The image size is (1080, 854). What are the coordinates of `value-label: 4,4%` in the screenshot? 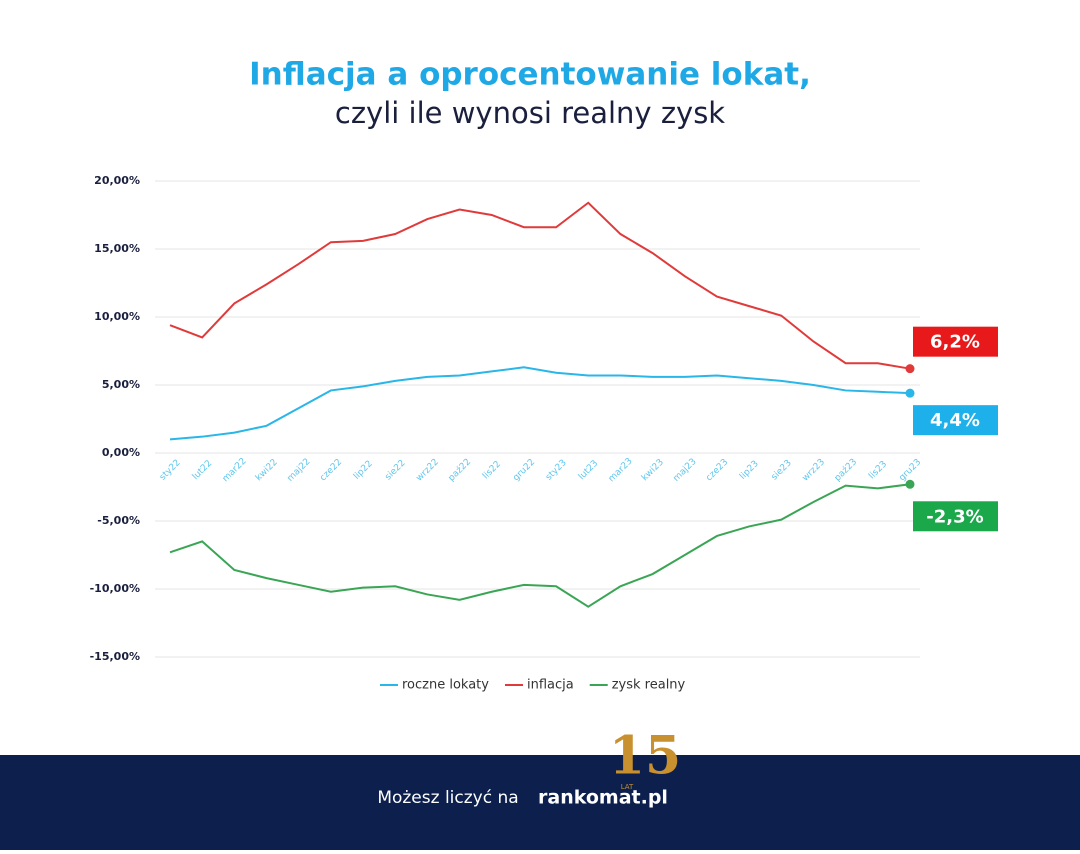 It's located at (955, 420).